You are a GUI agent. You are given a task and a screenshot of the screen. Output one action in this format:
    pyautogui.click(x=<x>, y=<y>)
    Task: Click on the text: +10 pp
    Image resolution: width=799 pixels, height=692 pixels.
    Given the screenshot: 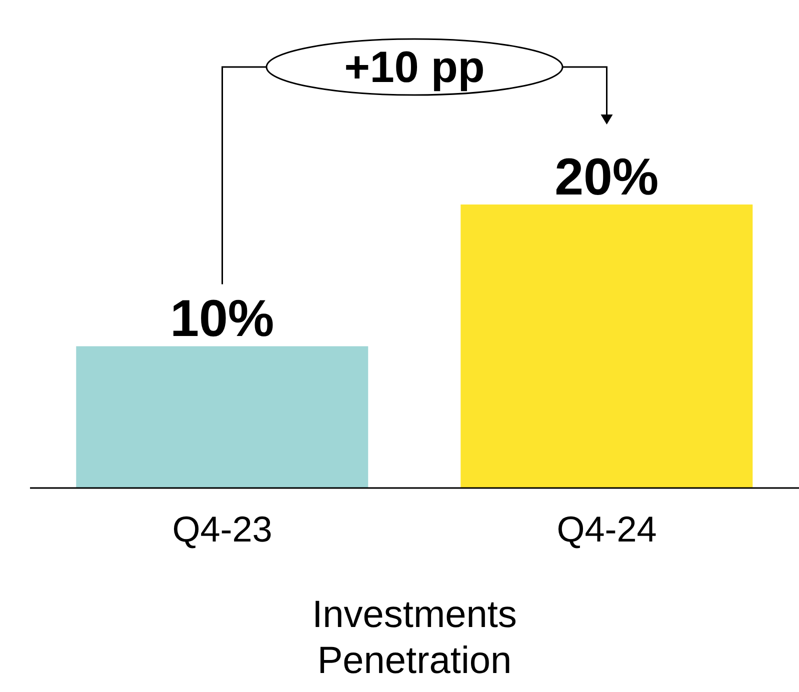 What is the action you would take?
    pyautogui.click(x=414, y=67)
    